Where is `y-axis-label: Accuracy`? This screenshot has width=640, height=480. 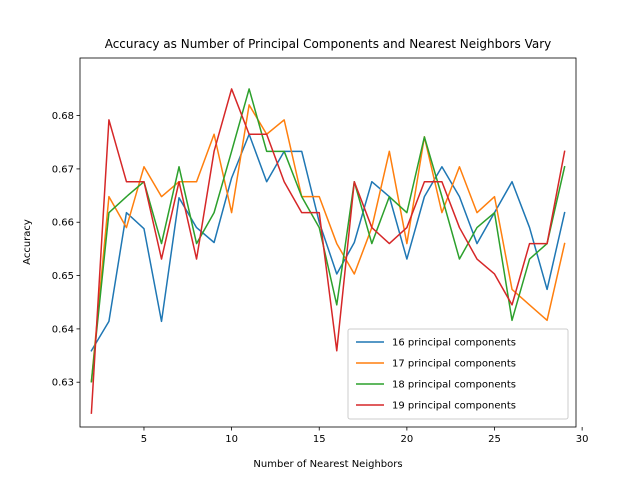 y-axis-label: Accuracy is located at coordinates (27, 242).